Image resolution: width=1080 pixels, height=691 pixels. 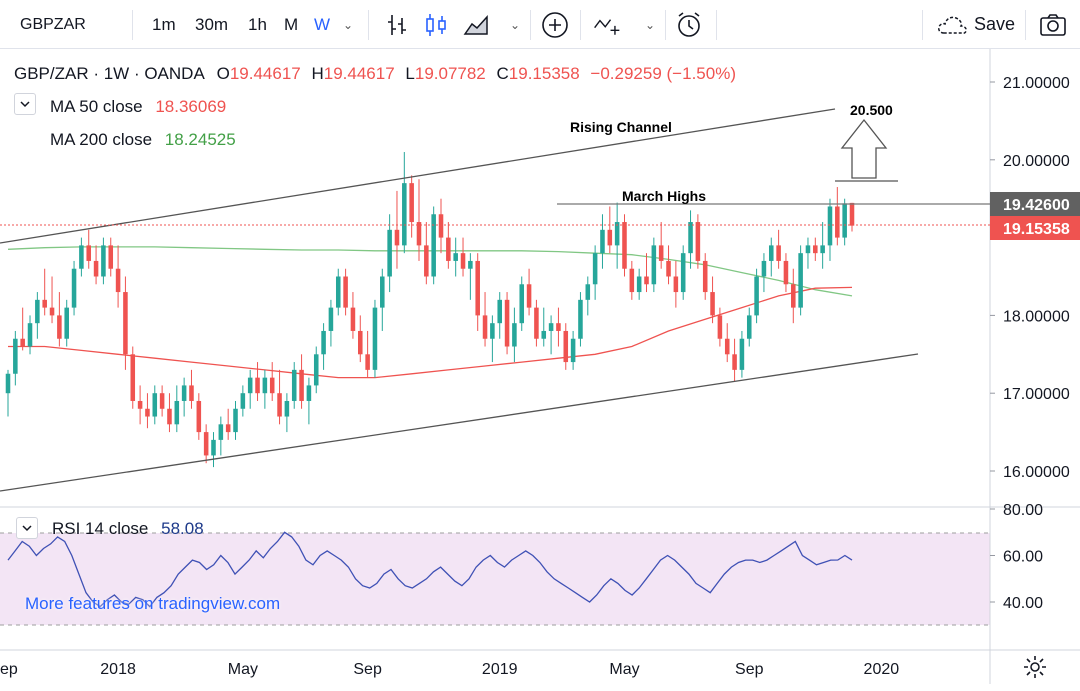 What do you see at coordinates (25, 104) in the screenshot?
I see `legend-collapse-button` at bounding box center [25, 104].